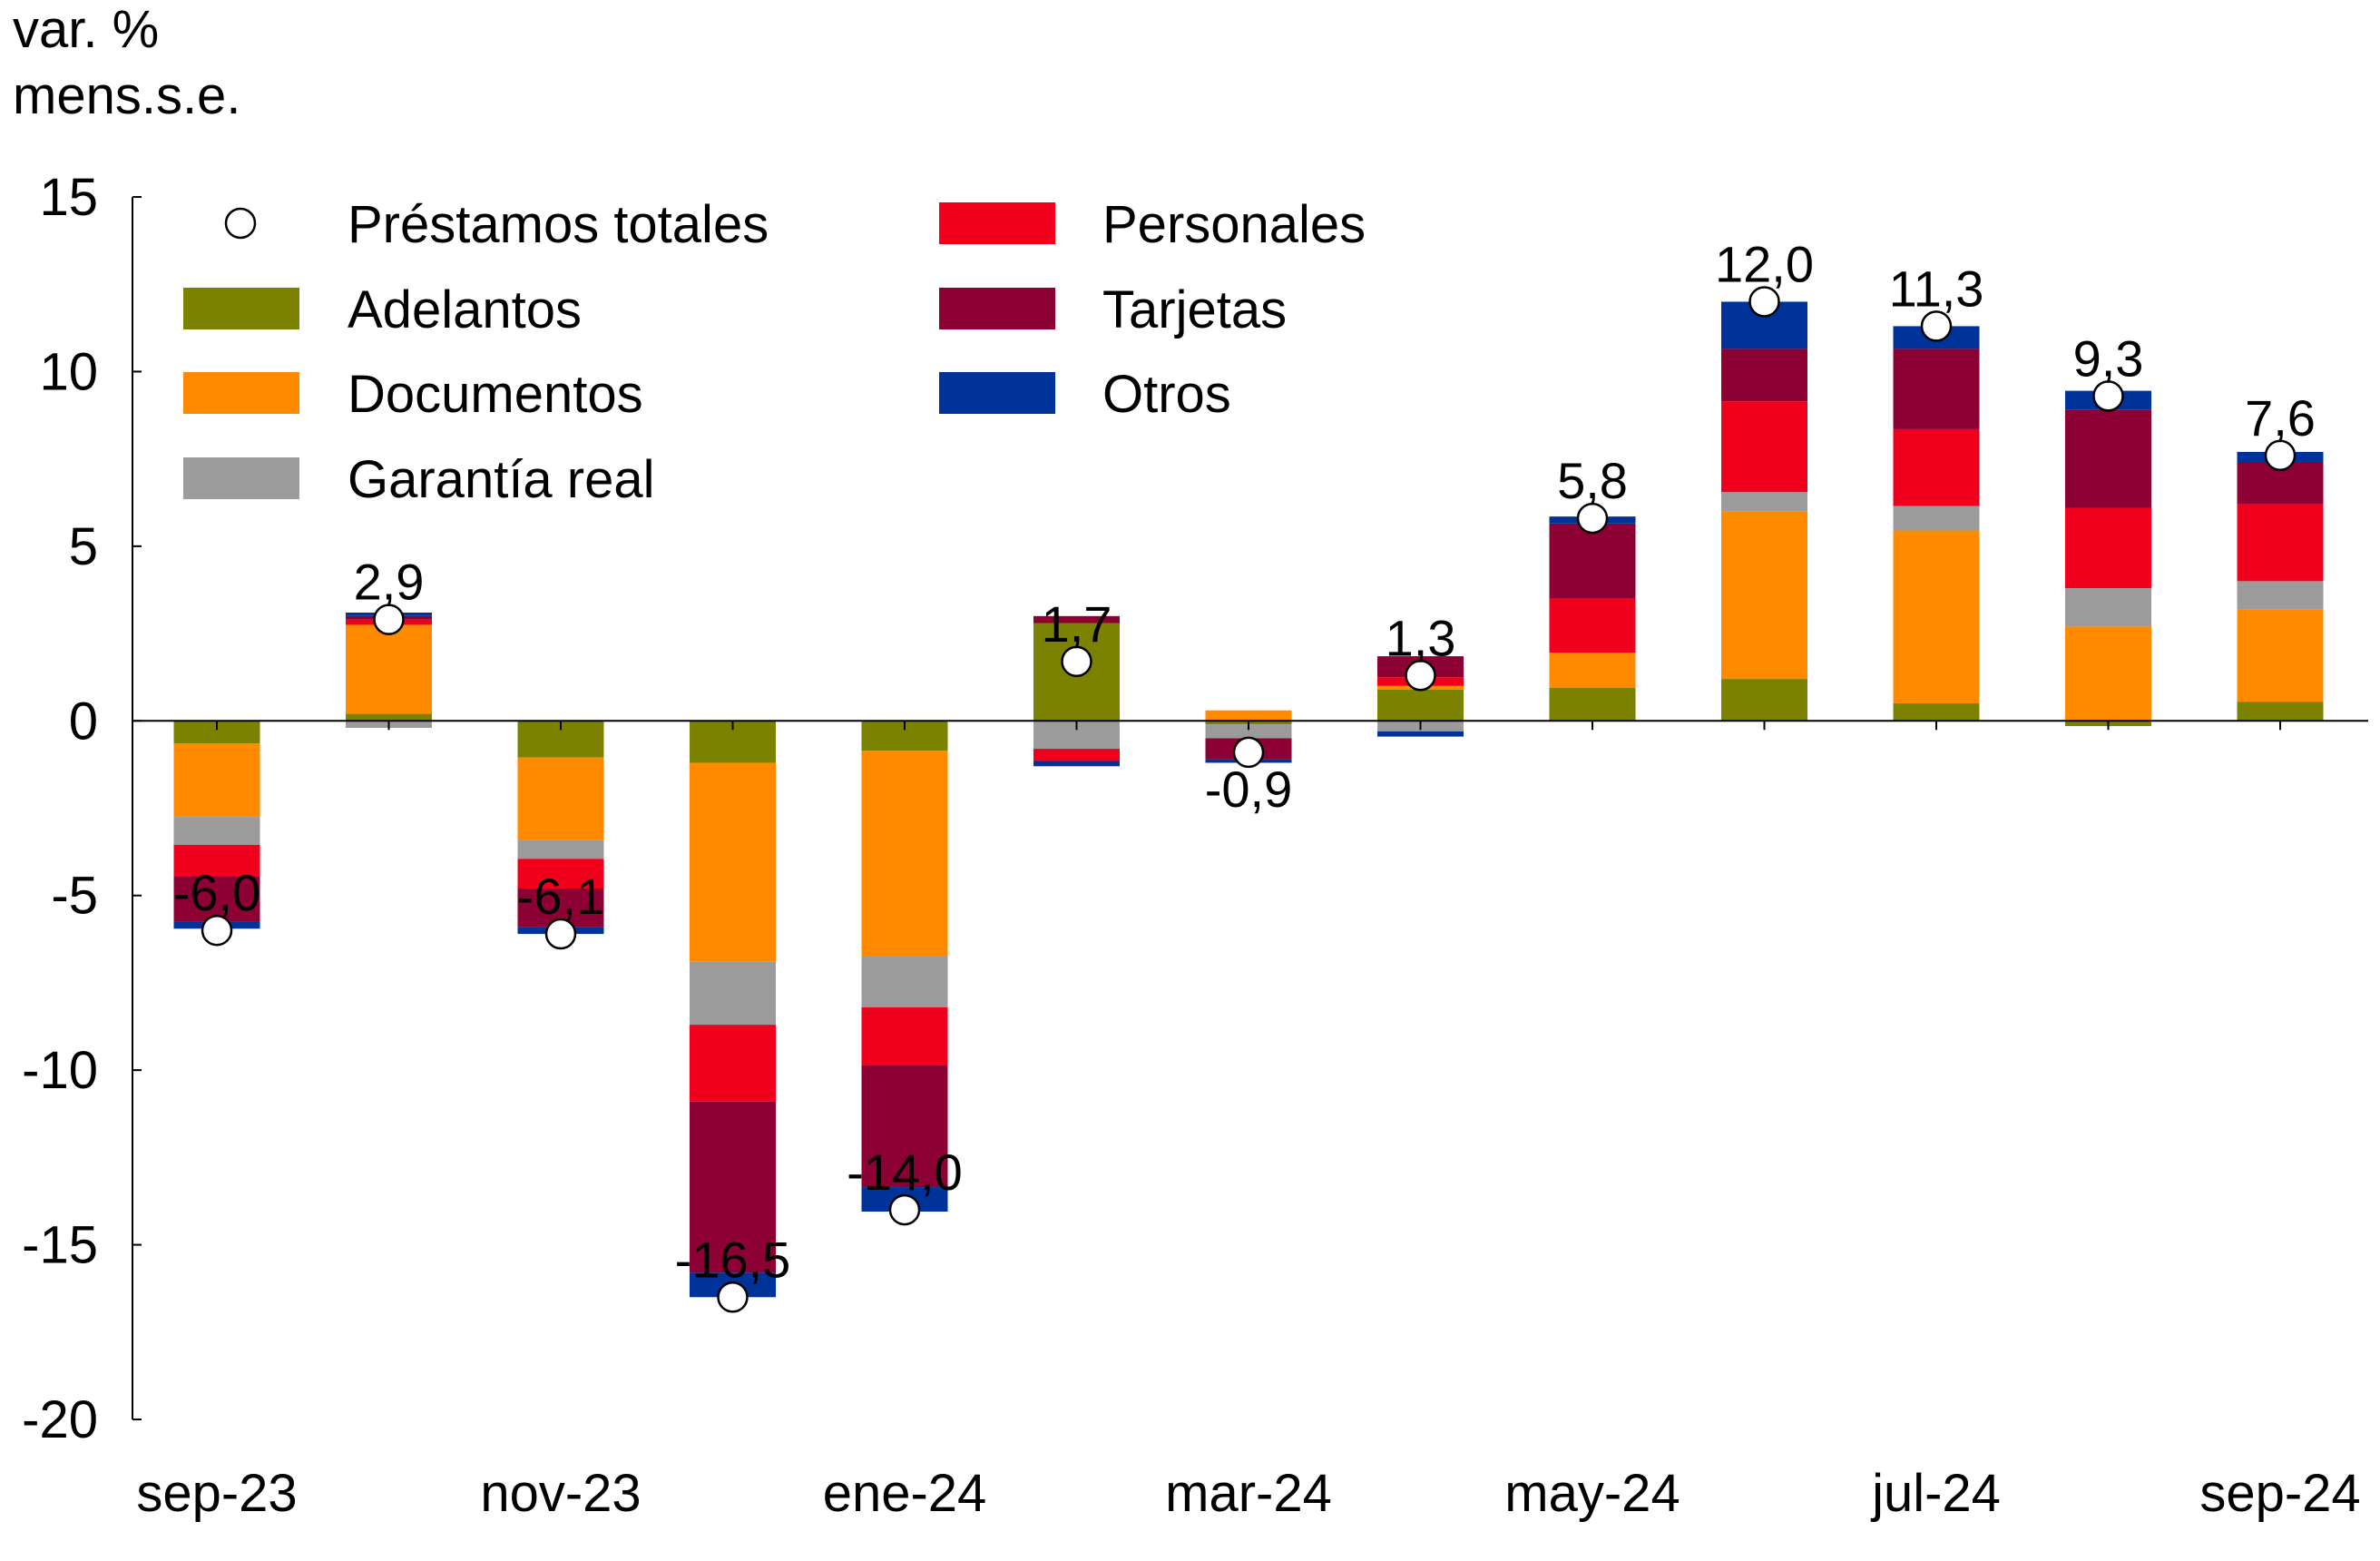 The image size is (2380, 1561). What do you see at coordinates (465, 309) in the screenshot?
I see `legend-label: Adelantos` at bounding box center [465, 309].